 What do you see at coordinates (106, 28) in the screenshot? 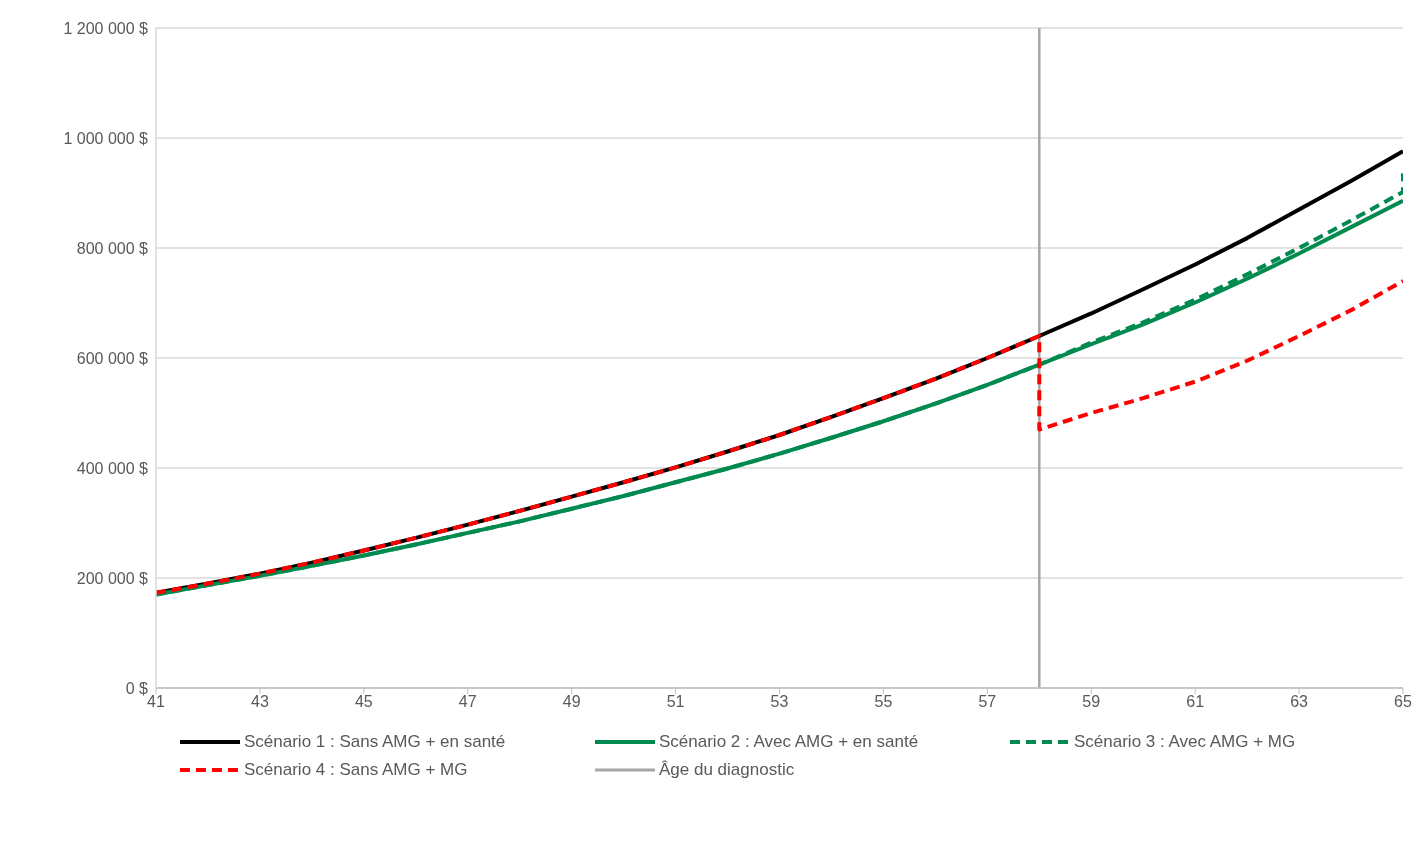
I see `y-tick-label: 1 200 000 $` at bounding box center [106, 28].